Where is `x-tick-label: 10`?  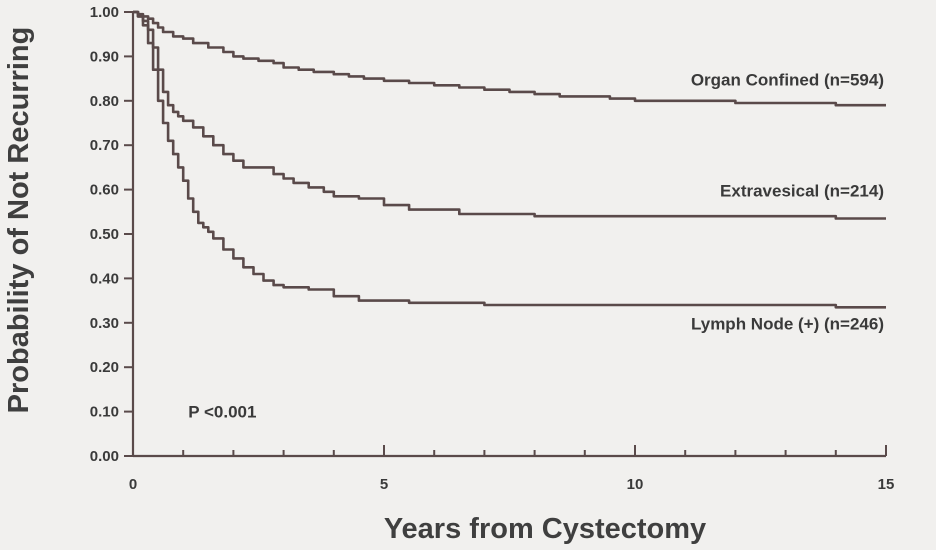 x-tick-label: 10 is located at coordinates (635, 484).